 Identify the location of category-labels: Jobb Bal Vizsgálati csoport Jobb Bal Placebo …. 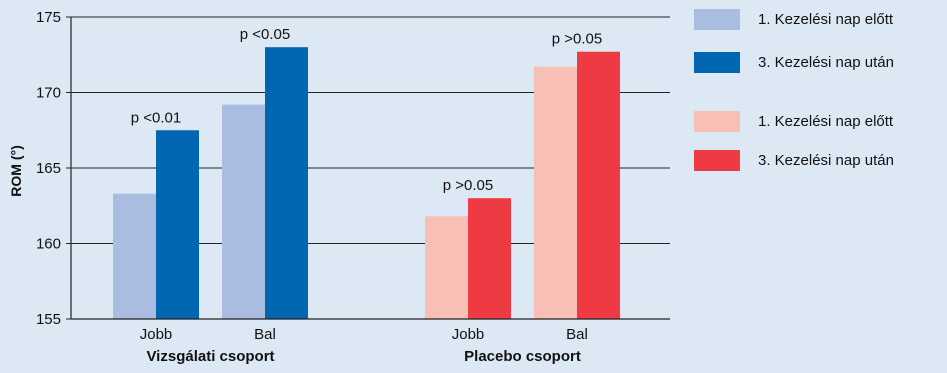
(364, 345).